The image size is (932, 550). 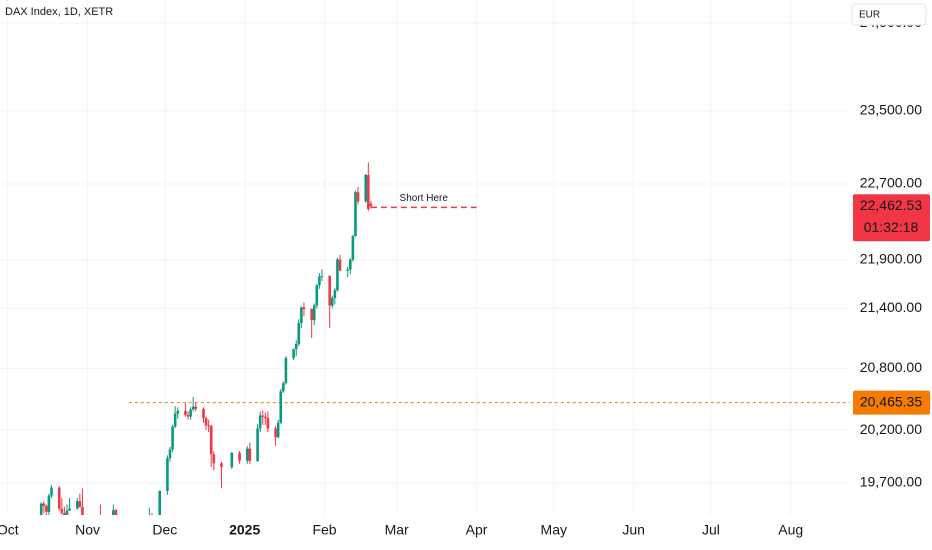 What do you see at coordinates (891, 258) in the screenshot?
I see `y-tick-label: 21,900.00` at bounding box center [891, 258].